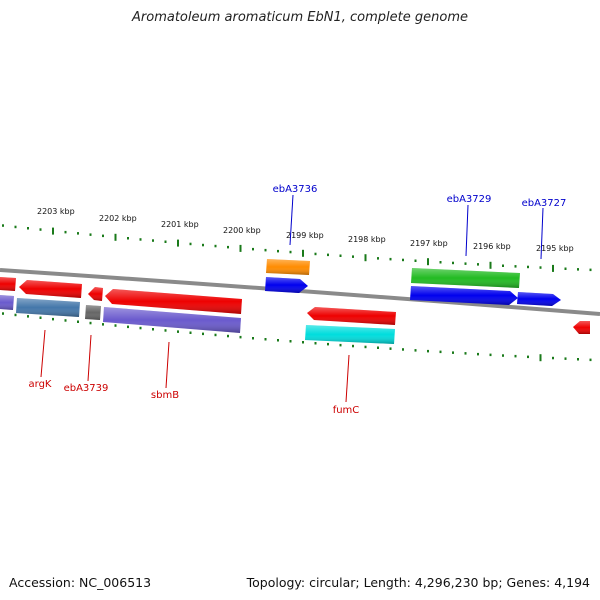  What do you see at coordinates (305, 235) in the screenshot?
I see `scale-label-2199: 2199 kbp` at bounding box center [305, 235].